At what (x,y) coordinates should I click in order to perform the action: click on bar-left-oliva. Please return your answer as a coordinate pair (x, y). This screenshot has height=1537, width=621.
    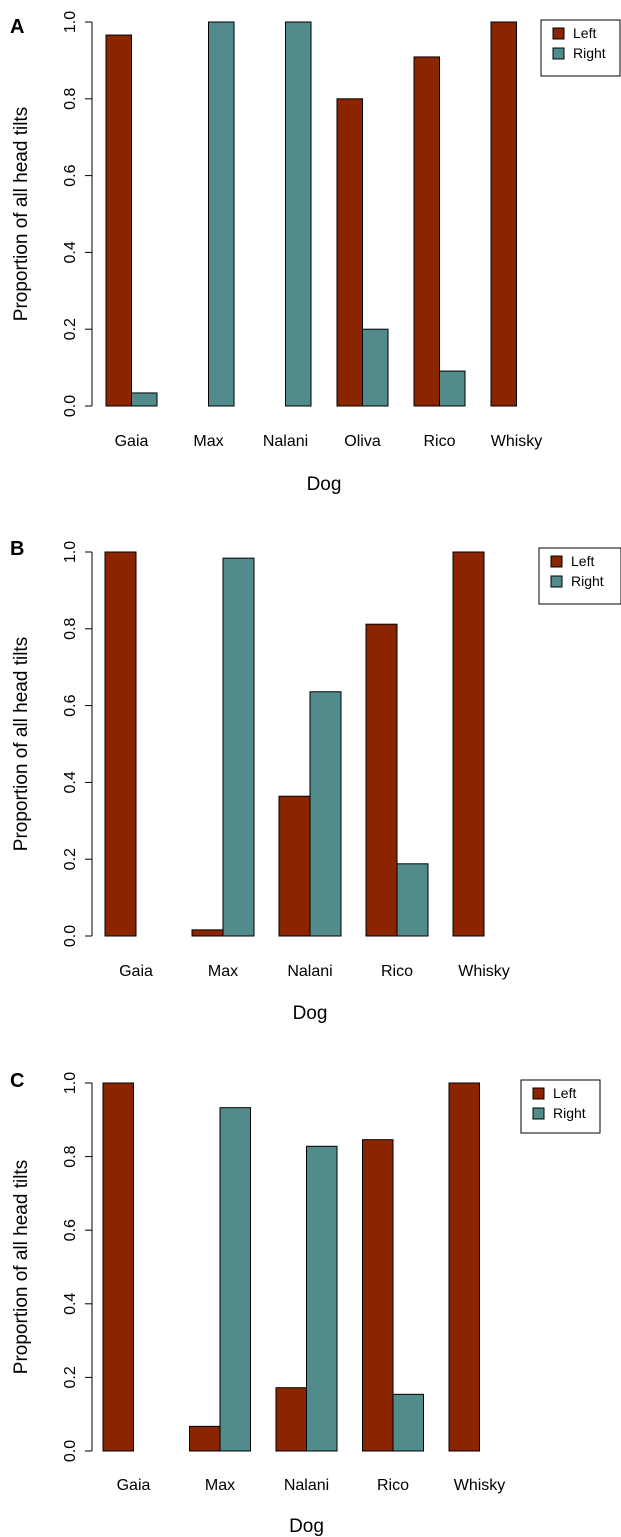
    Looking at the image, I should click on (349, 252).